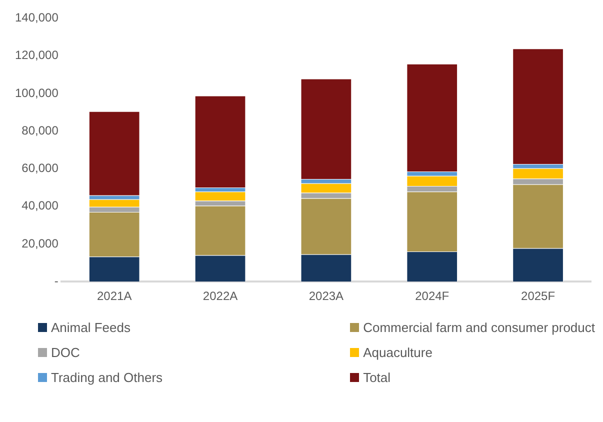  I want to click on y-tick-label: 20,000, so click(40, 243).